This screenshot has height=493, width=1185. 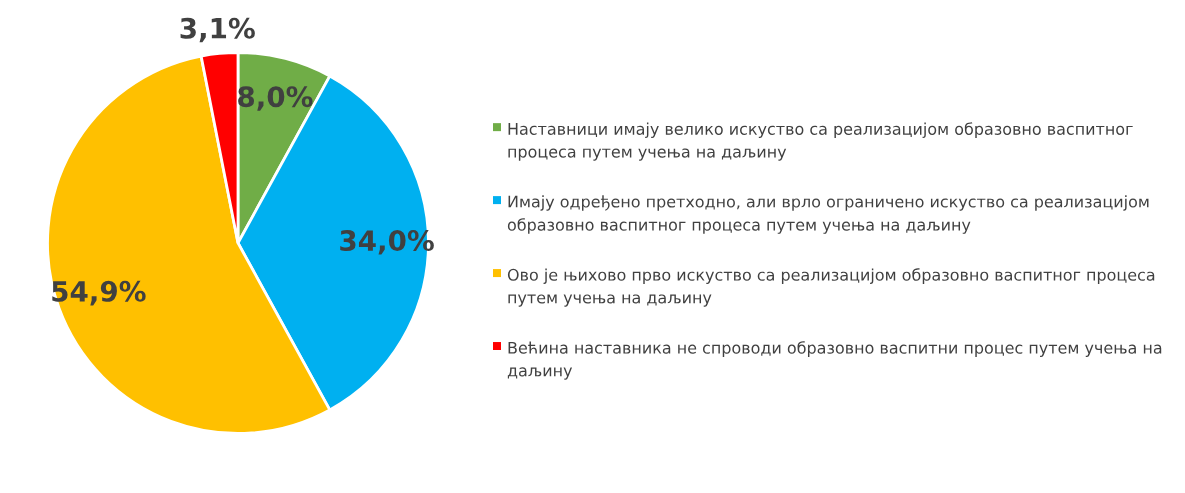 What do you see at coordinates (831, 287) in the screenshot?
I see `legend-label: Ово је њихово прво искуство са реализацијом образовно васпитног процеса путем учења на даљину` at bounding box center [831, 287].